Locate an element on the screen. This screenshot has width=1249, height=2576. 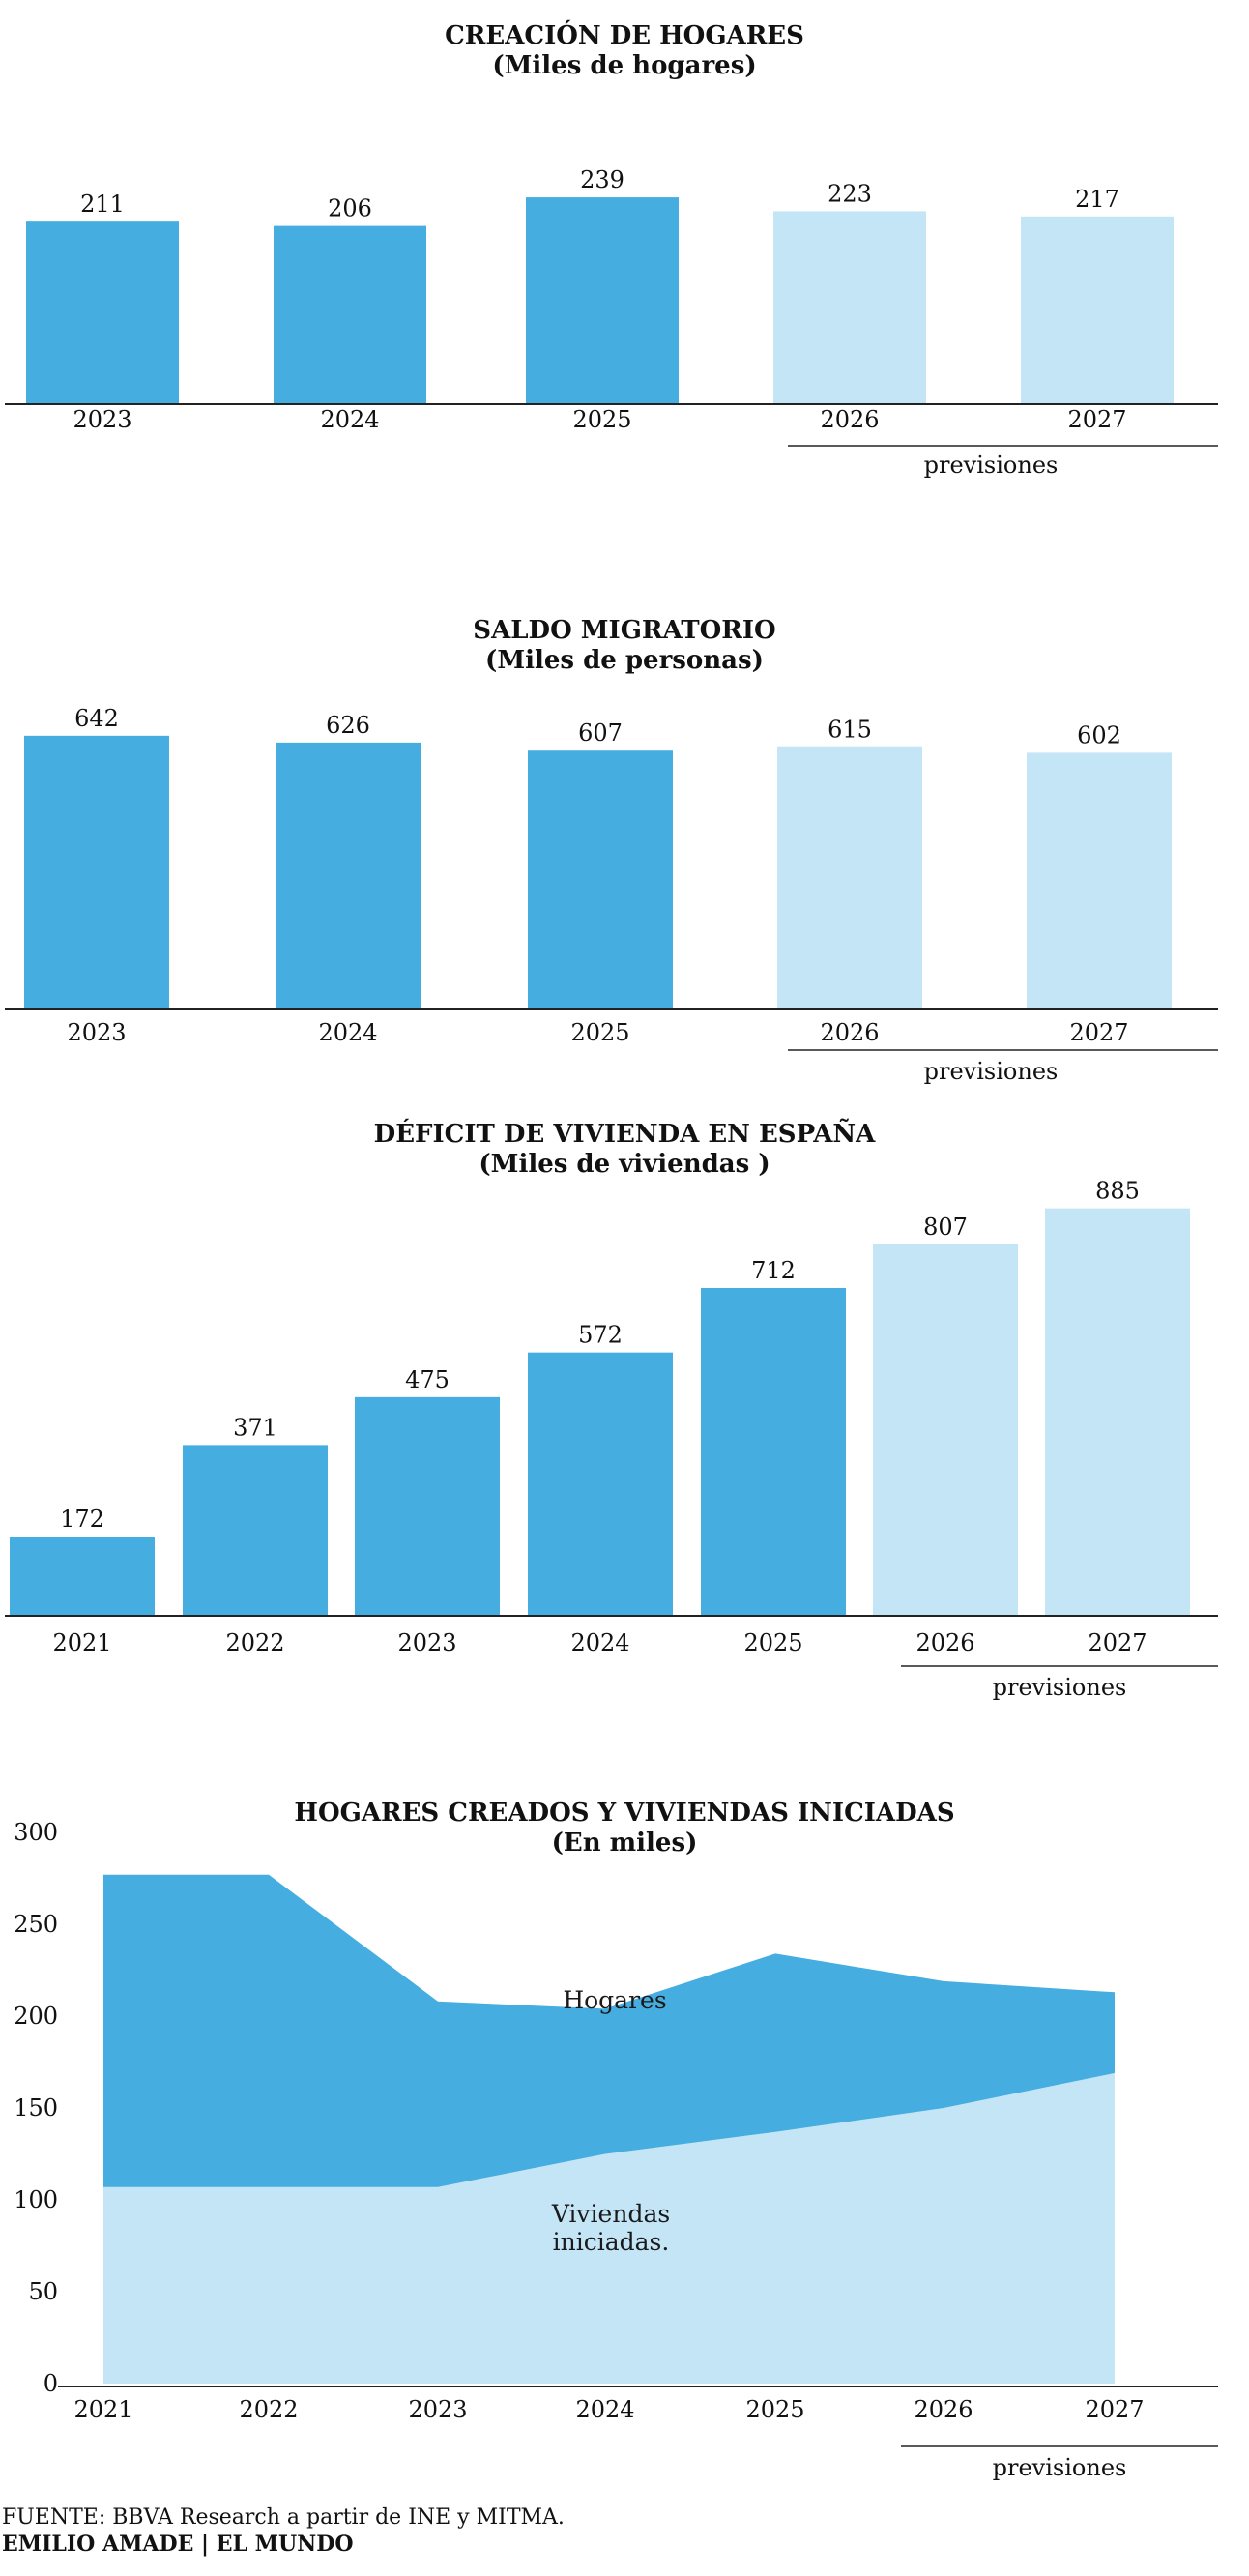
data-label-2025: 712 is located at coordinates (773, 1270).